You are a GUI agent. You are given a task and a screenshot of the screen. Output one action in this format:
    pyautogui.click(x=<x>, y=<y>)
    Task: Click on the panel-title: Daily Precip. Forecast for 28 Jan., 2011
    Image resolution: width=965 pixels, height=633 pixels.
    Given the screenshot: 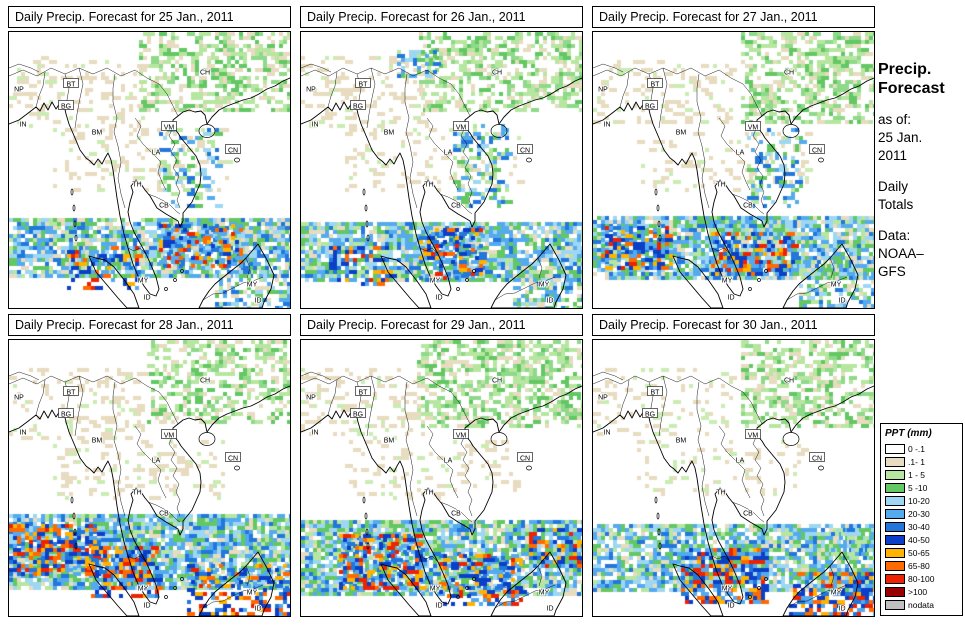 What is the action you would take?
    pyautogui.click(x=149, y=325)
    